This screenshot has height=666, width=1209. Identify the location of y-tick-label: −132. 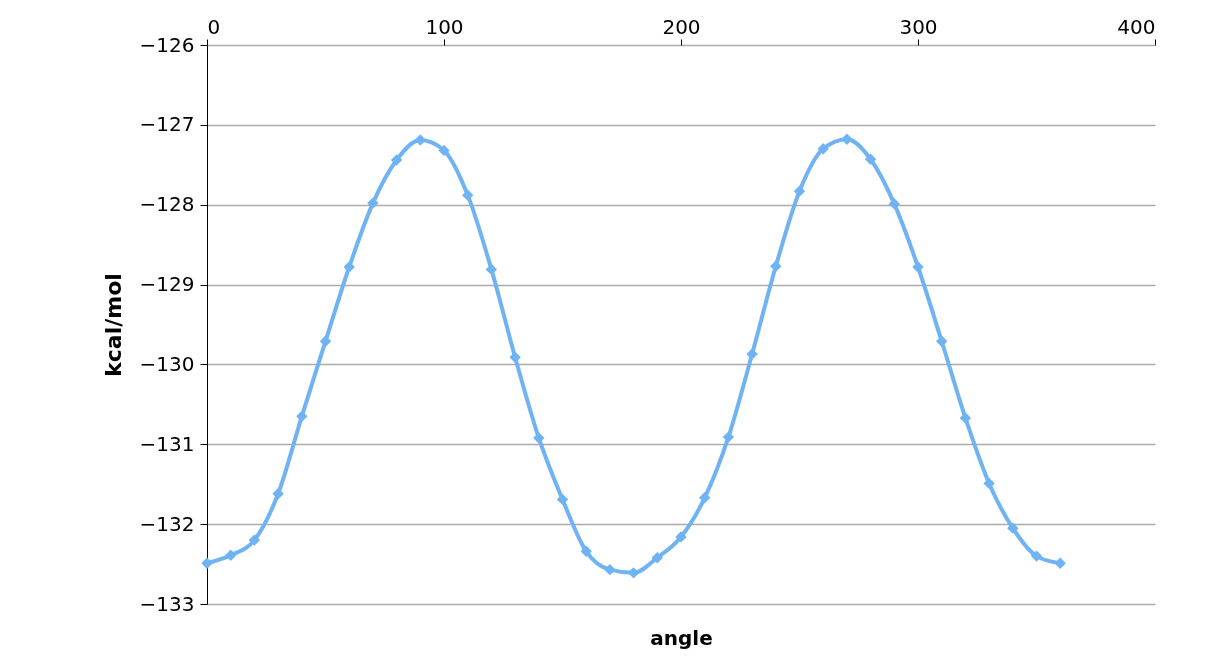
(167, 523).